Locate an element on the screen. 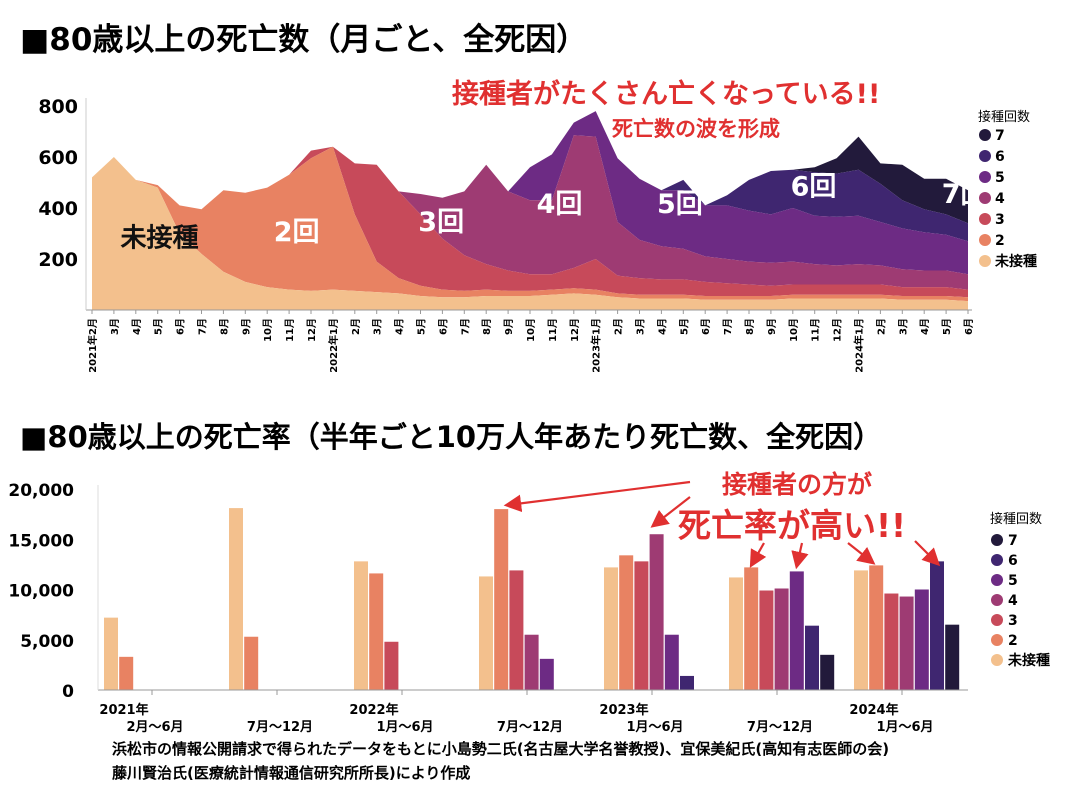 Image resolution: width=1091 pixels, height=796 pixels. x-tick-label: 2月 is located at coordinates (619, 326).